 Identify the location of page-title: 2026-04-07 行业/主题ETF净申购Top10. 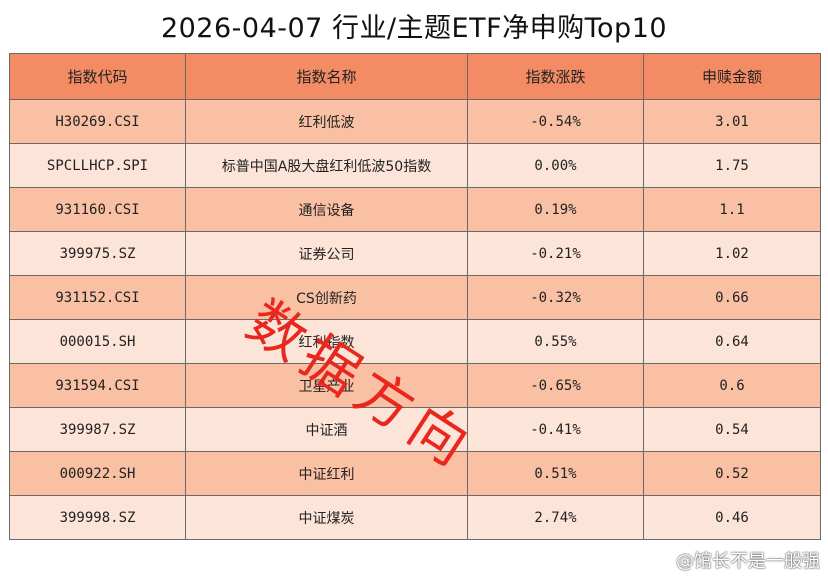
(414, 28).